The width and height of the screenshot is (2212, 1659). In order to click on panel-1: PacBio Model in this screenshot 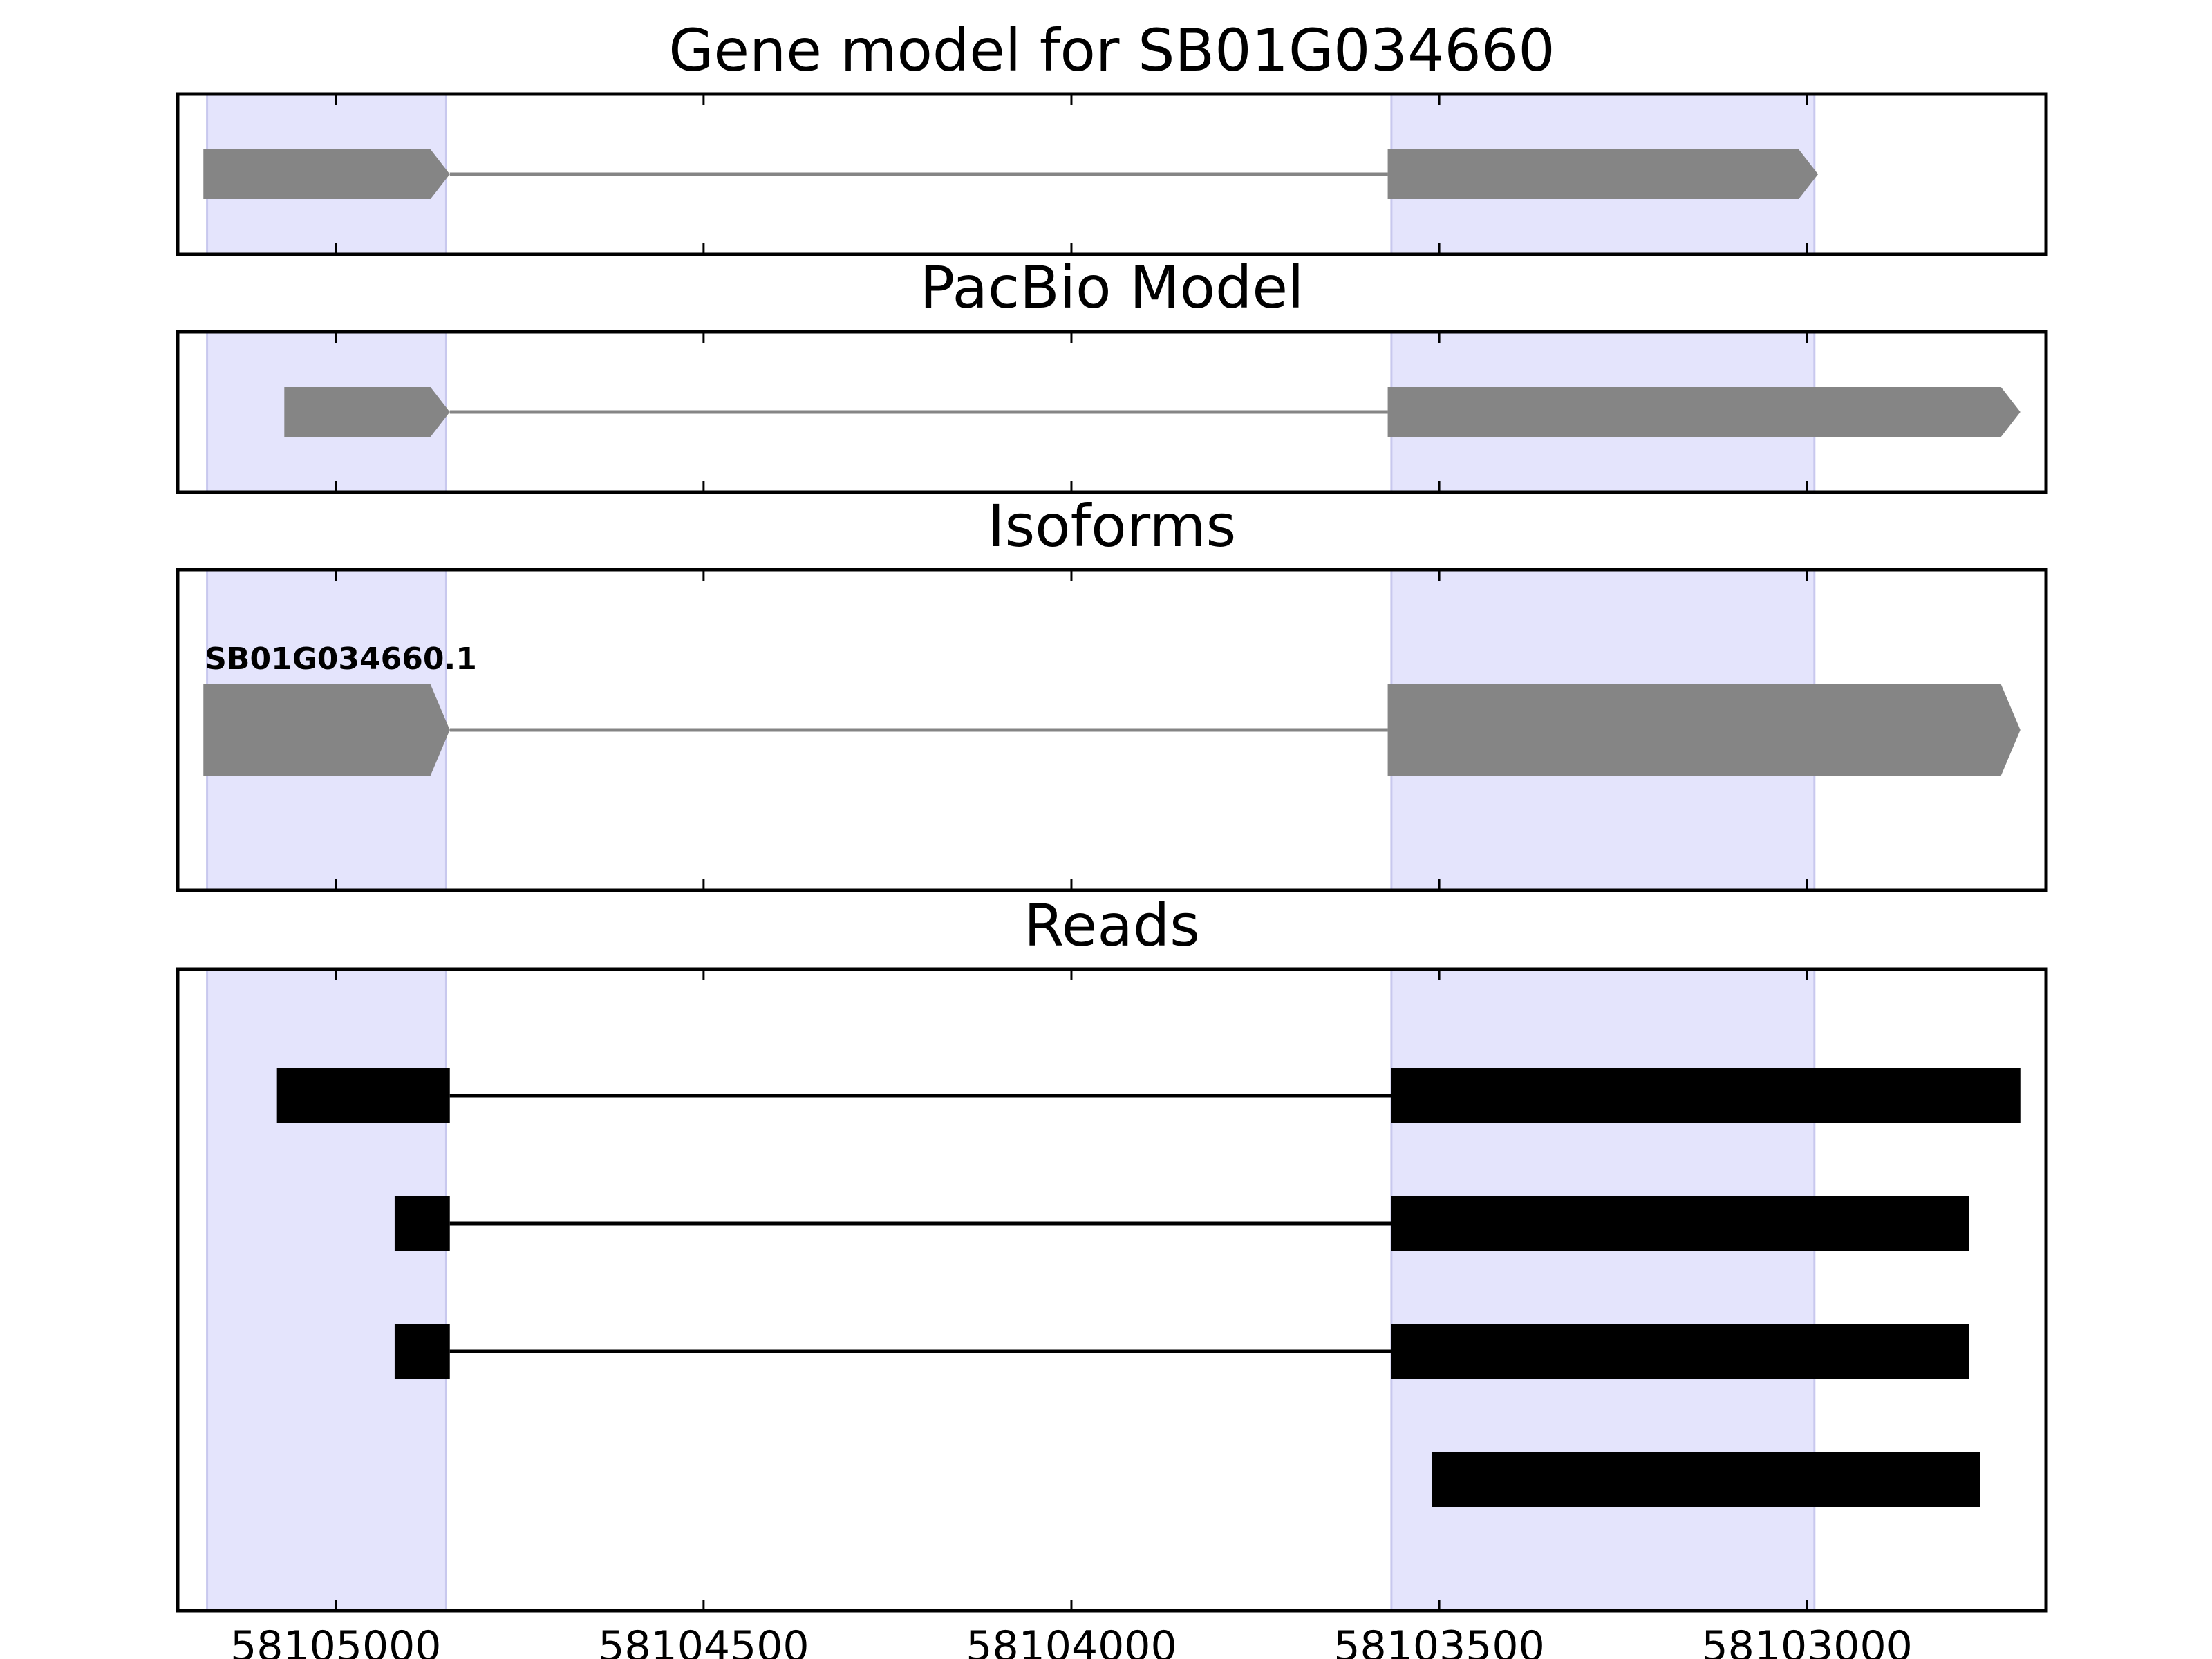, I will do `click(1112, 374)`.